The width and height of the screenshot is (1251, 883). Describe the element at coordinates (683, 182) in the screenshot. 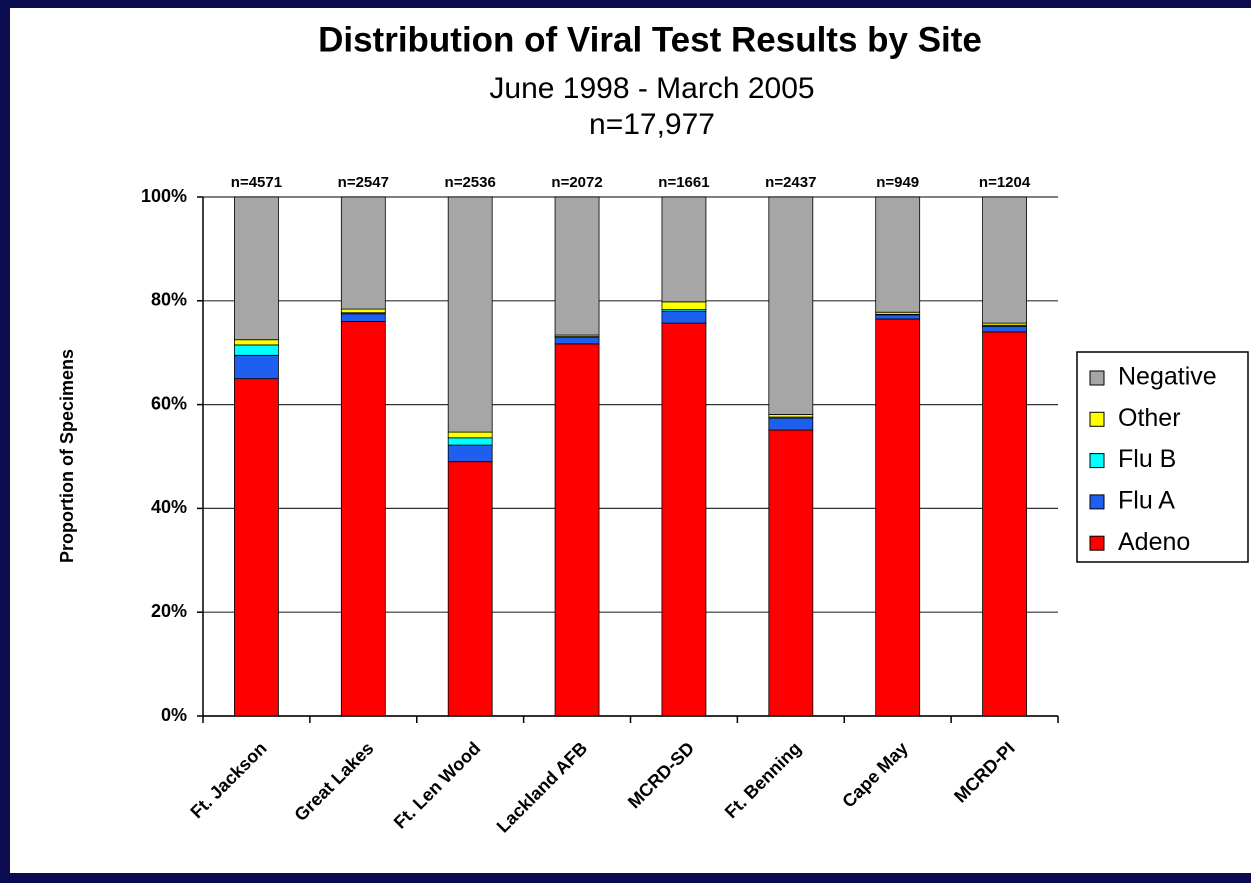

I see `bar-label: n=1661` at that location.